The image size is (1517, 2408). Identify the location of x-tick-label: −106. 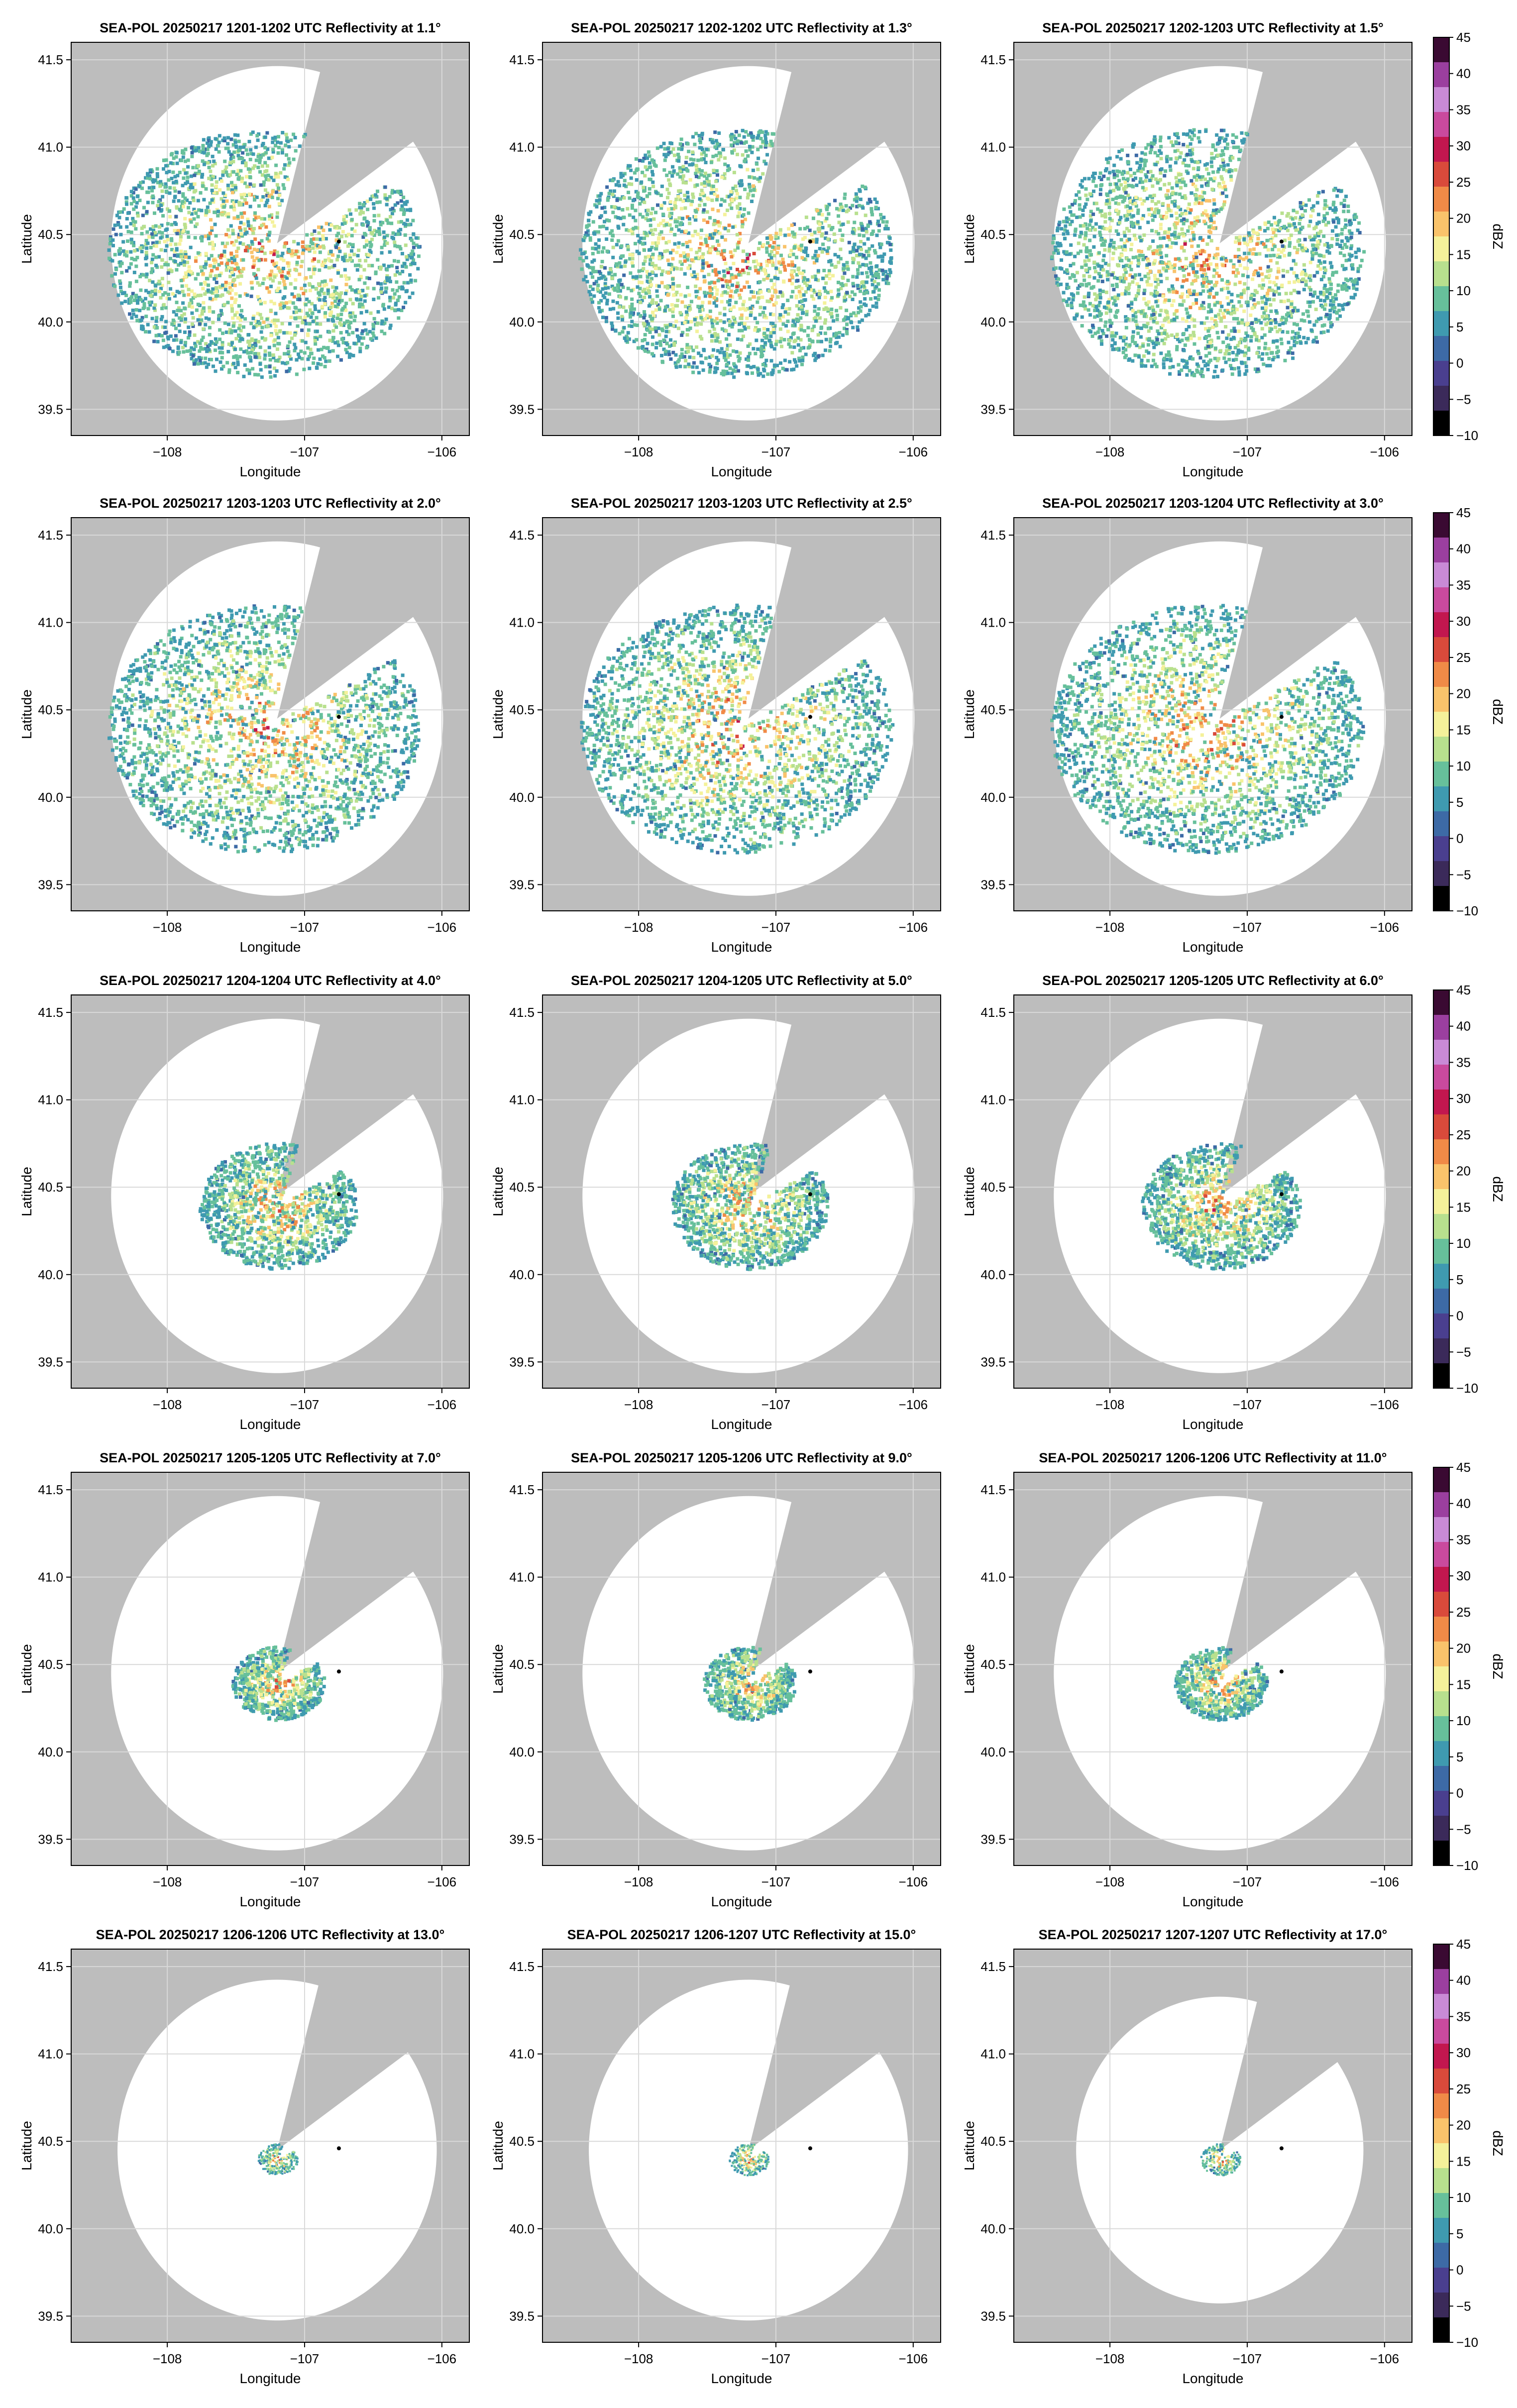
(443, 452).